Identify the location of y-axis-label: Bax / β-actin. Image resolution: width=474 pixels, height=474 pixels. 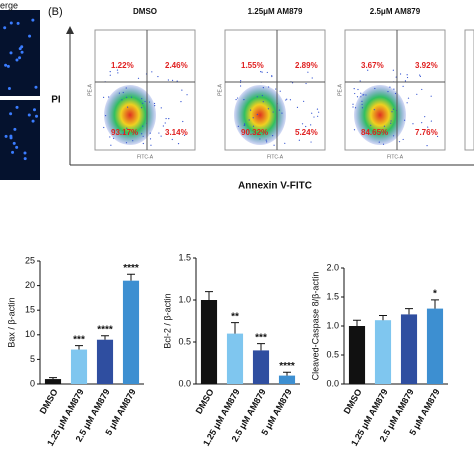
(11, 322).